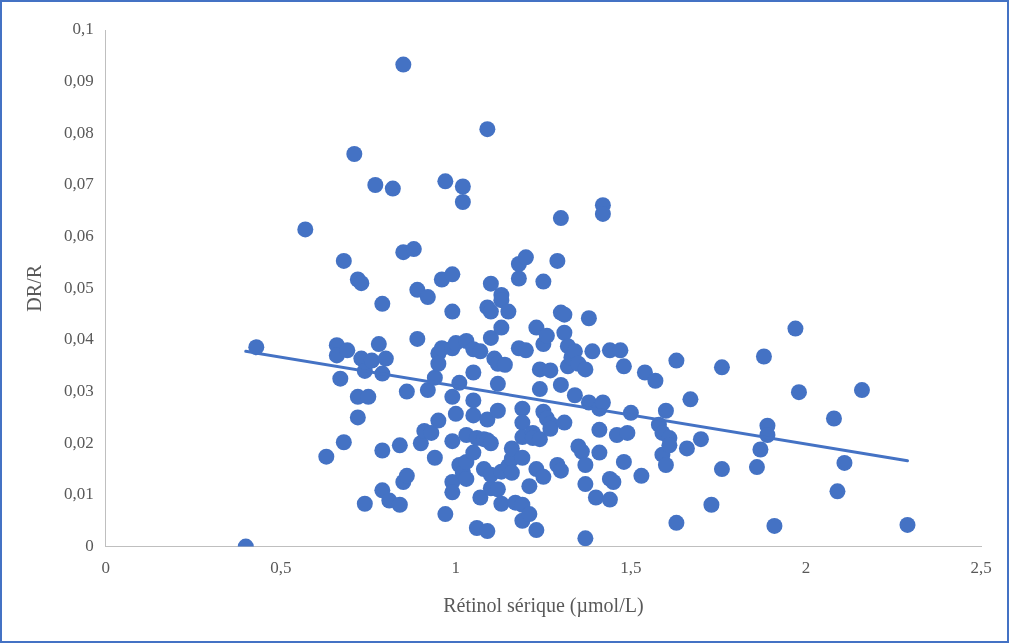  Describe the element at coordinates (83, 29) in the screenshot. I see `y-tick-label: 0,1` at that location.